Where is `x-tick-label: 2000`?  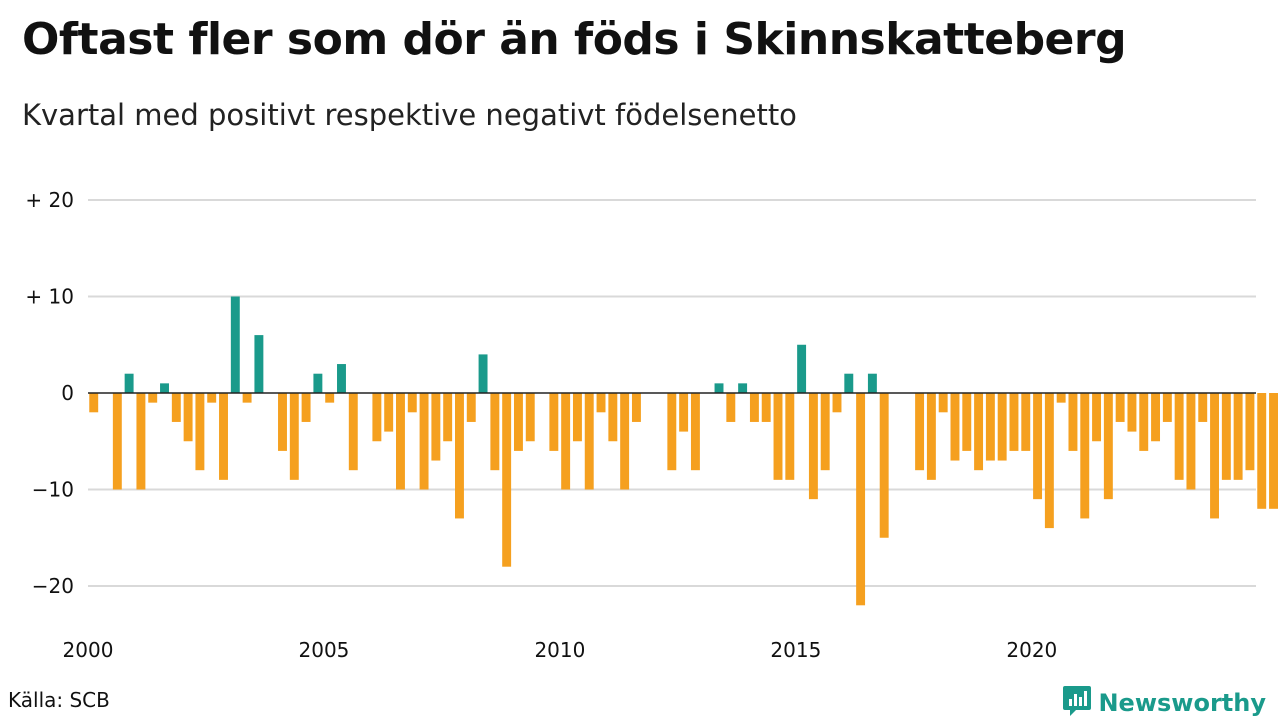
x-tick-label: 2000 is located at coordinates (88, 650).